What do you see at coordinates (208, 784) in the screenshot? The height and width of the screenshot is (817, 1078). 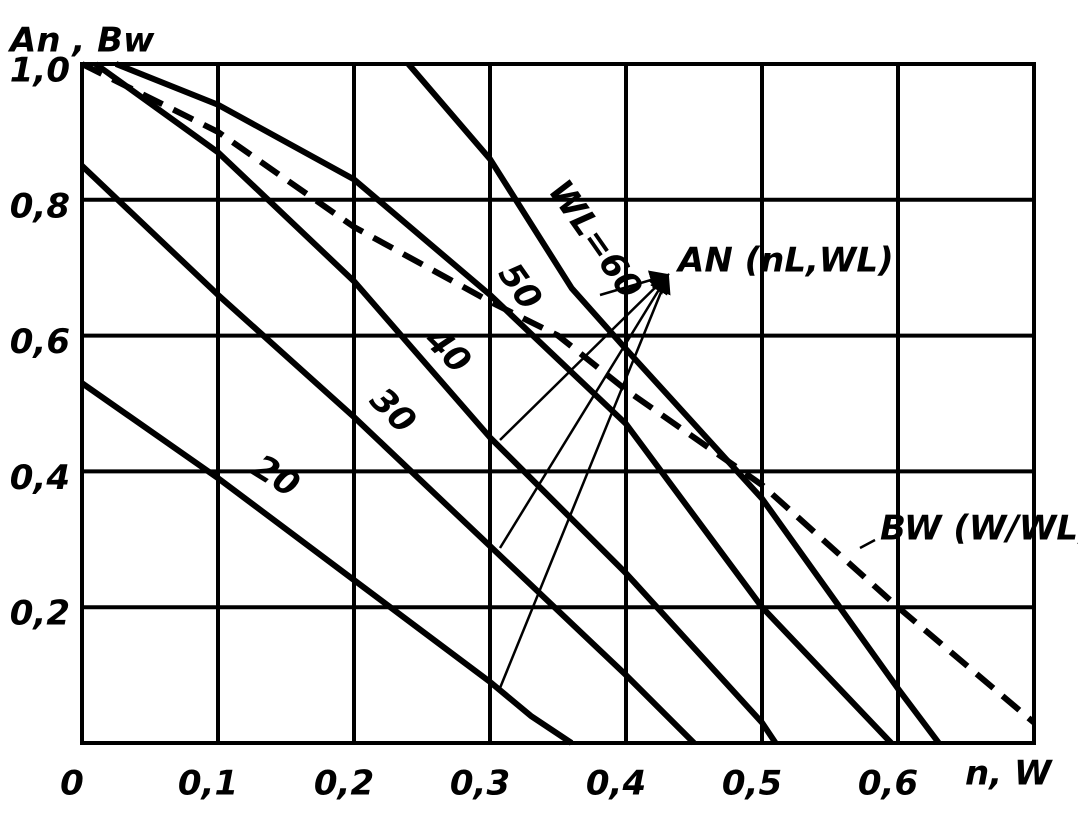 I see `x-tick-label: 0,1` at bounding box center [208, 784].